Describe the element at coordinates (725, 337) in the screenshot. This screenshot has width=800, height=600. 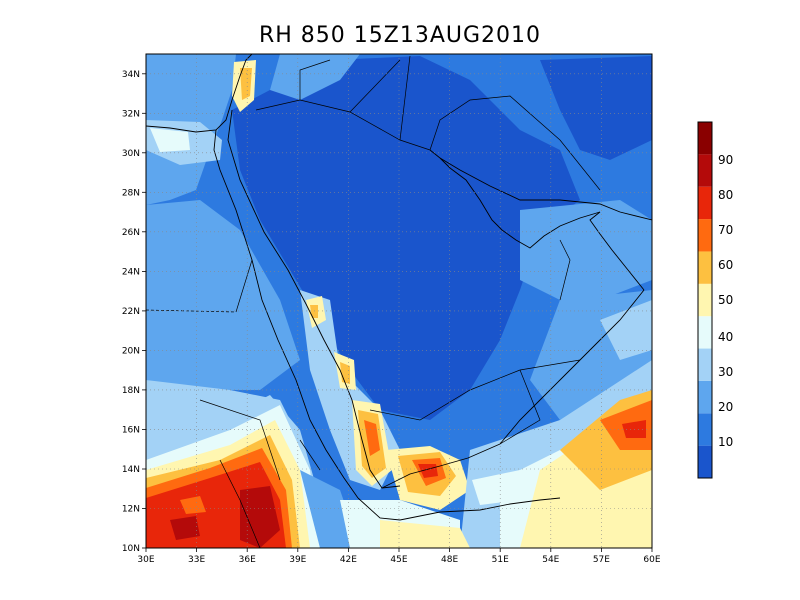
I see `colorbar-label: 40` at that location.